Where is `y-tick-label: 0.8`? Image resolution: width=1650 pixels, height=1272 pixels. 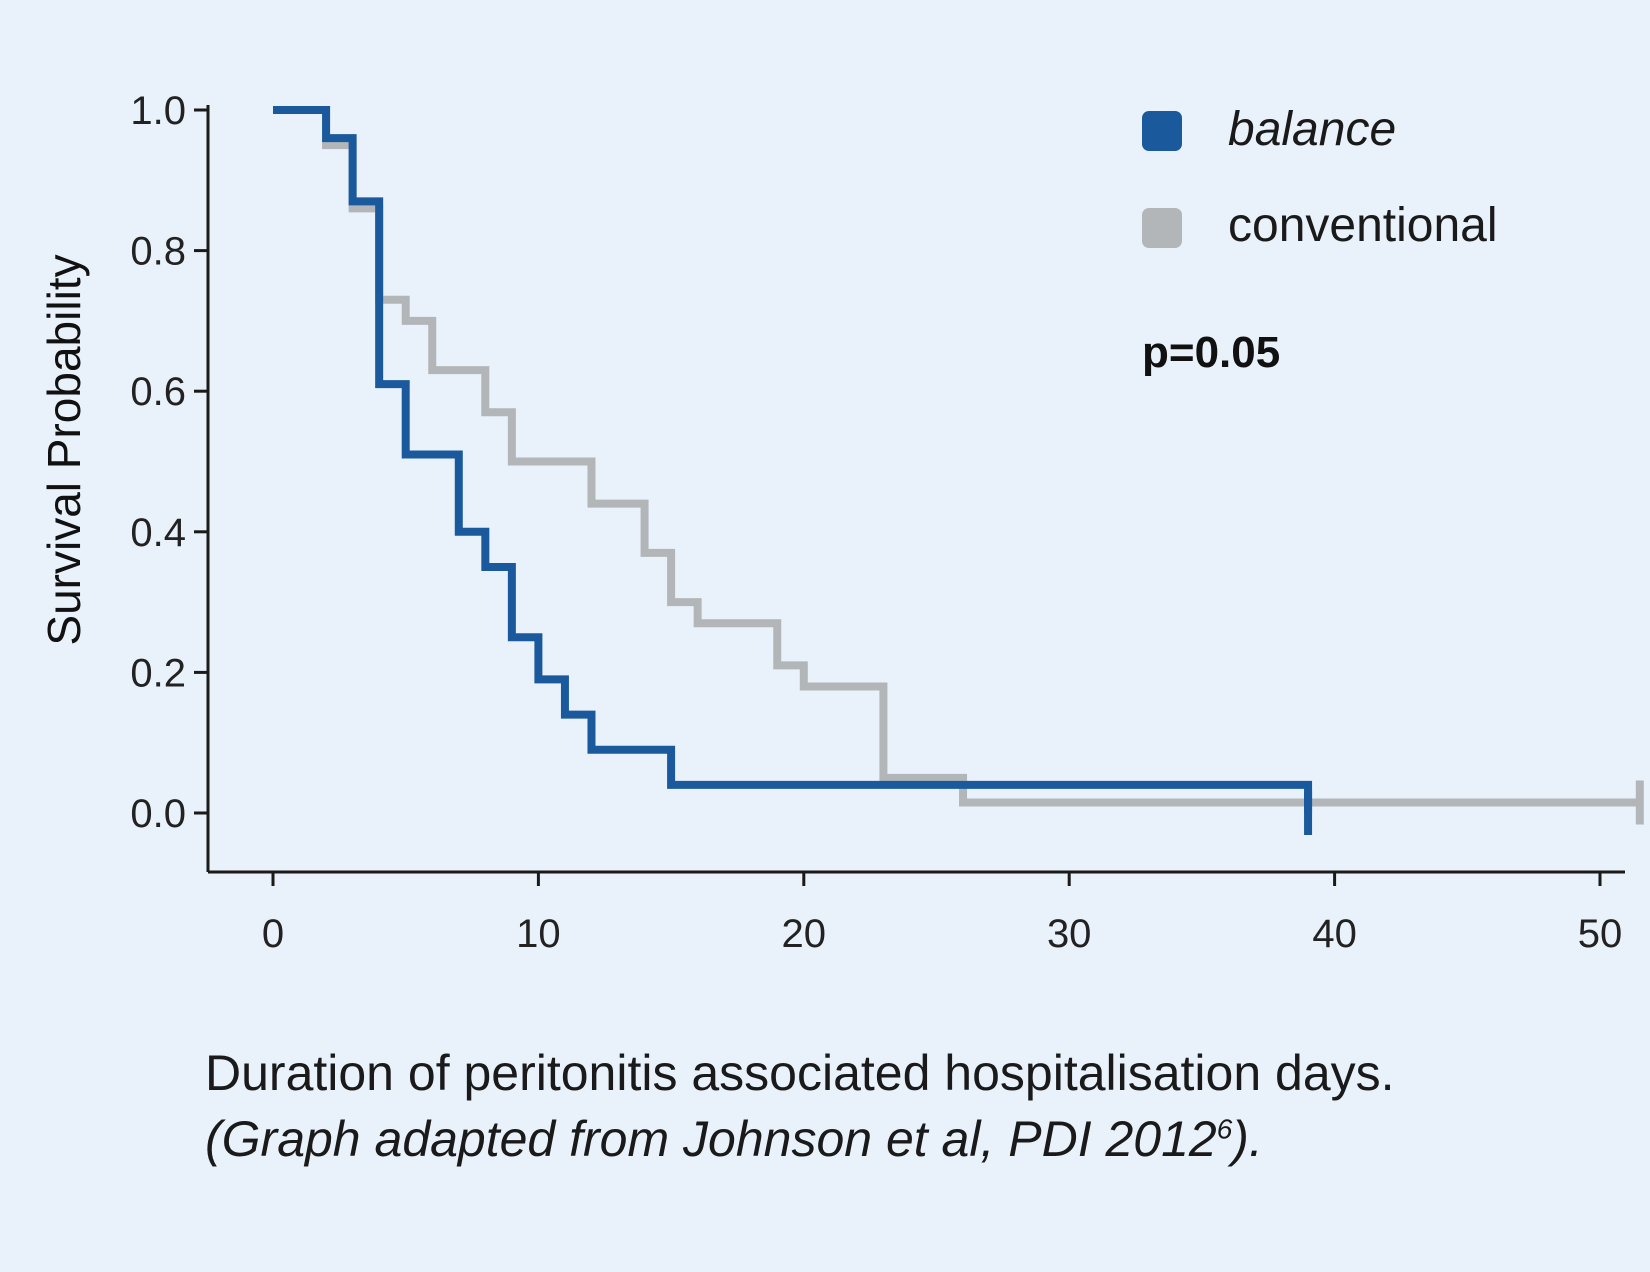 y-tick-label: 0.8 is located at coordinates (158, 252).